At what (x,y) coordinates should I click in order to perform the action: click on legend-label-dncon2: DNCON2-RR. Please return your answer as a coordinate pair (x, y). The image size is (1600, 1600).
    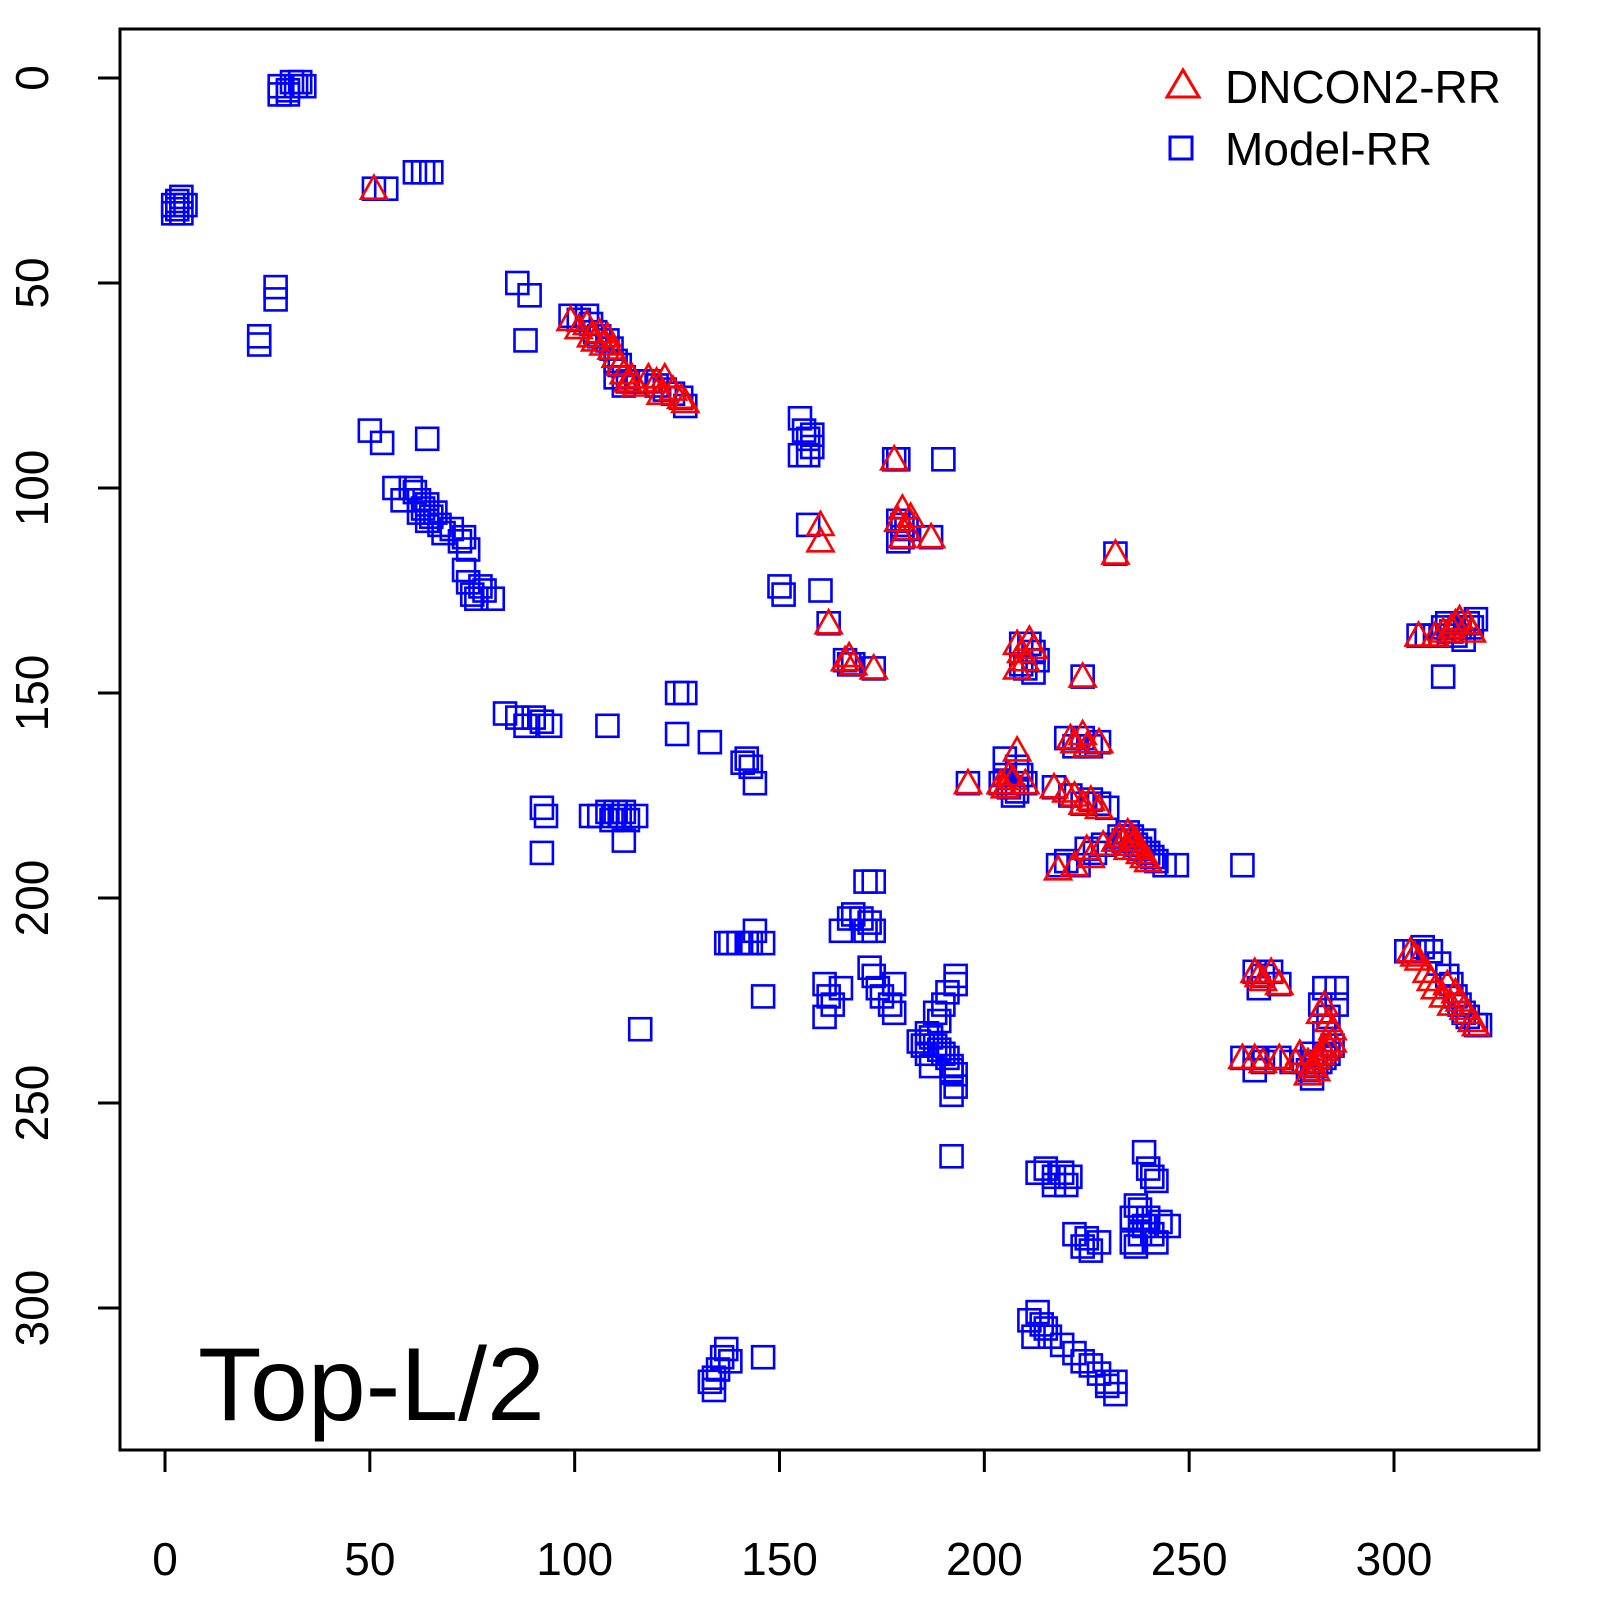
    Looking at the image, I should click on (1363, 87).